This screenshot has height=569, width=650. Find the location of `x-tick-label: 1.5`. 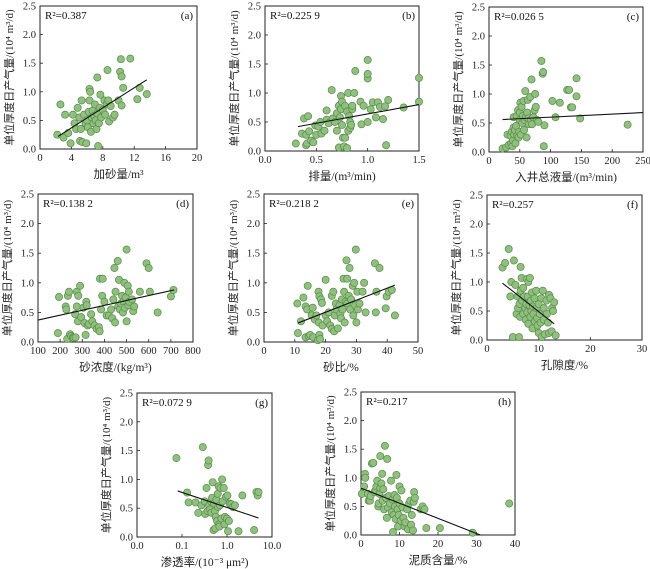

x-tick-label: 1.5 is located at coordinates (418, 160).